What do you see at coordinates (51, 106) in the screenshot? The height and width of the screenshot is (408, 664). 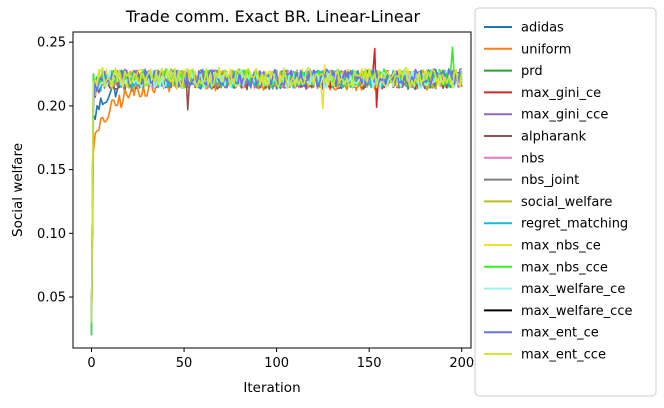 I see `y-tick-label: 0.20` at bounding box center [51, 106].